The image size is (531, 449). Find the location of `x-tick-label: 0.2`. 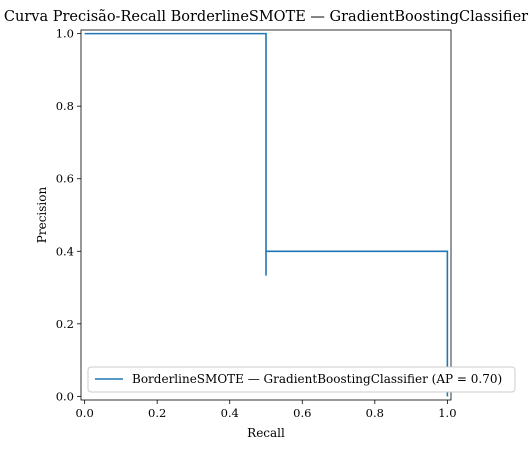

x-tick-label: 0.2 is located at coordinates (157, 413).